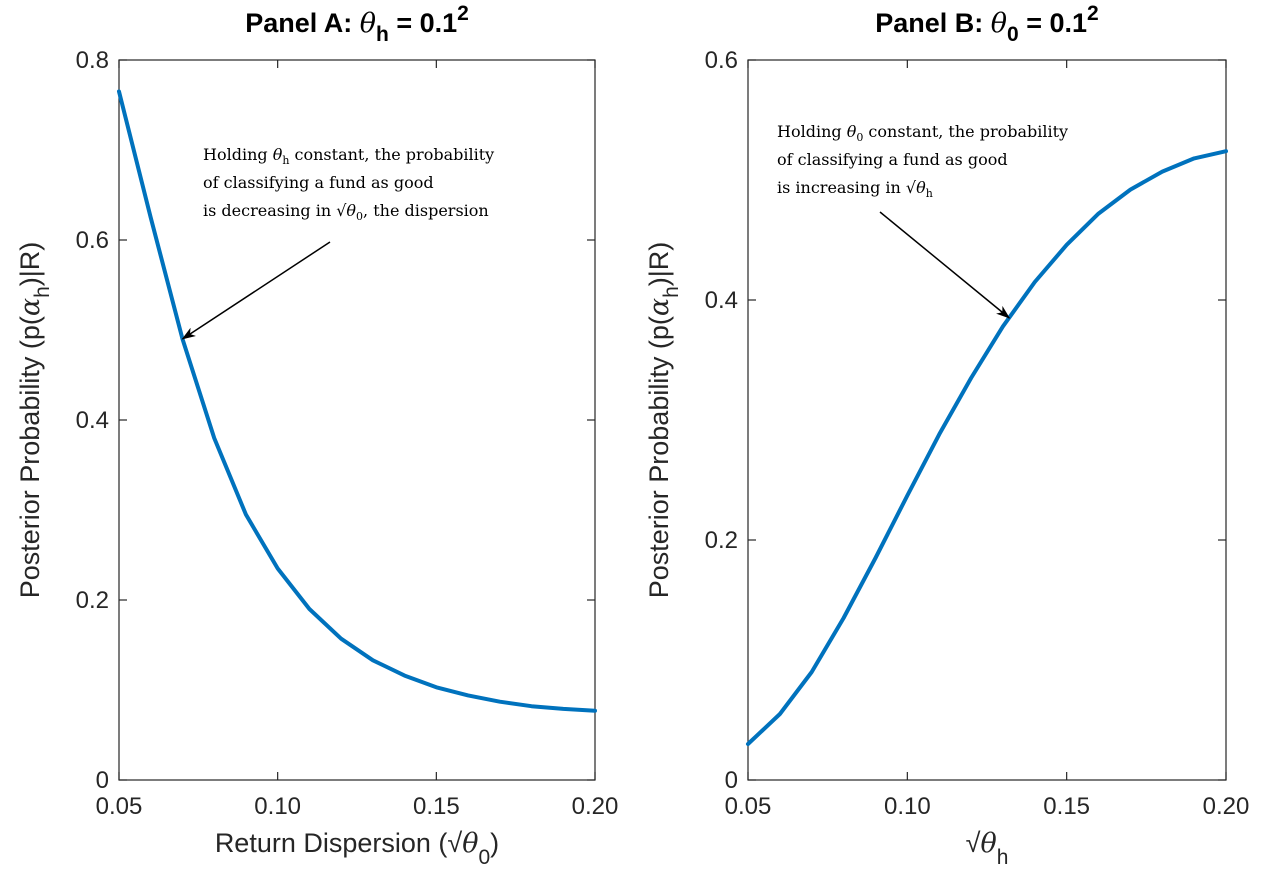  Describe the element at coordinates (357, 848) in the screenshot. I see `x-axis-title: Return Dispersion (√θ0)` at that location.